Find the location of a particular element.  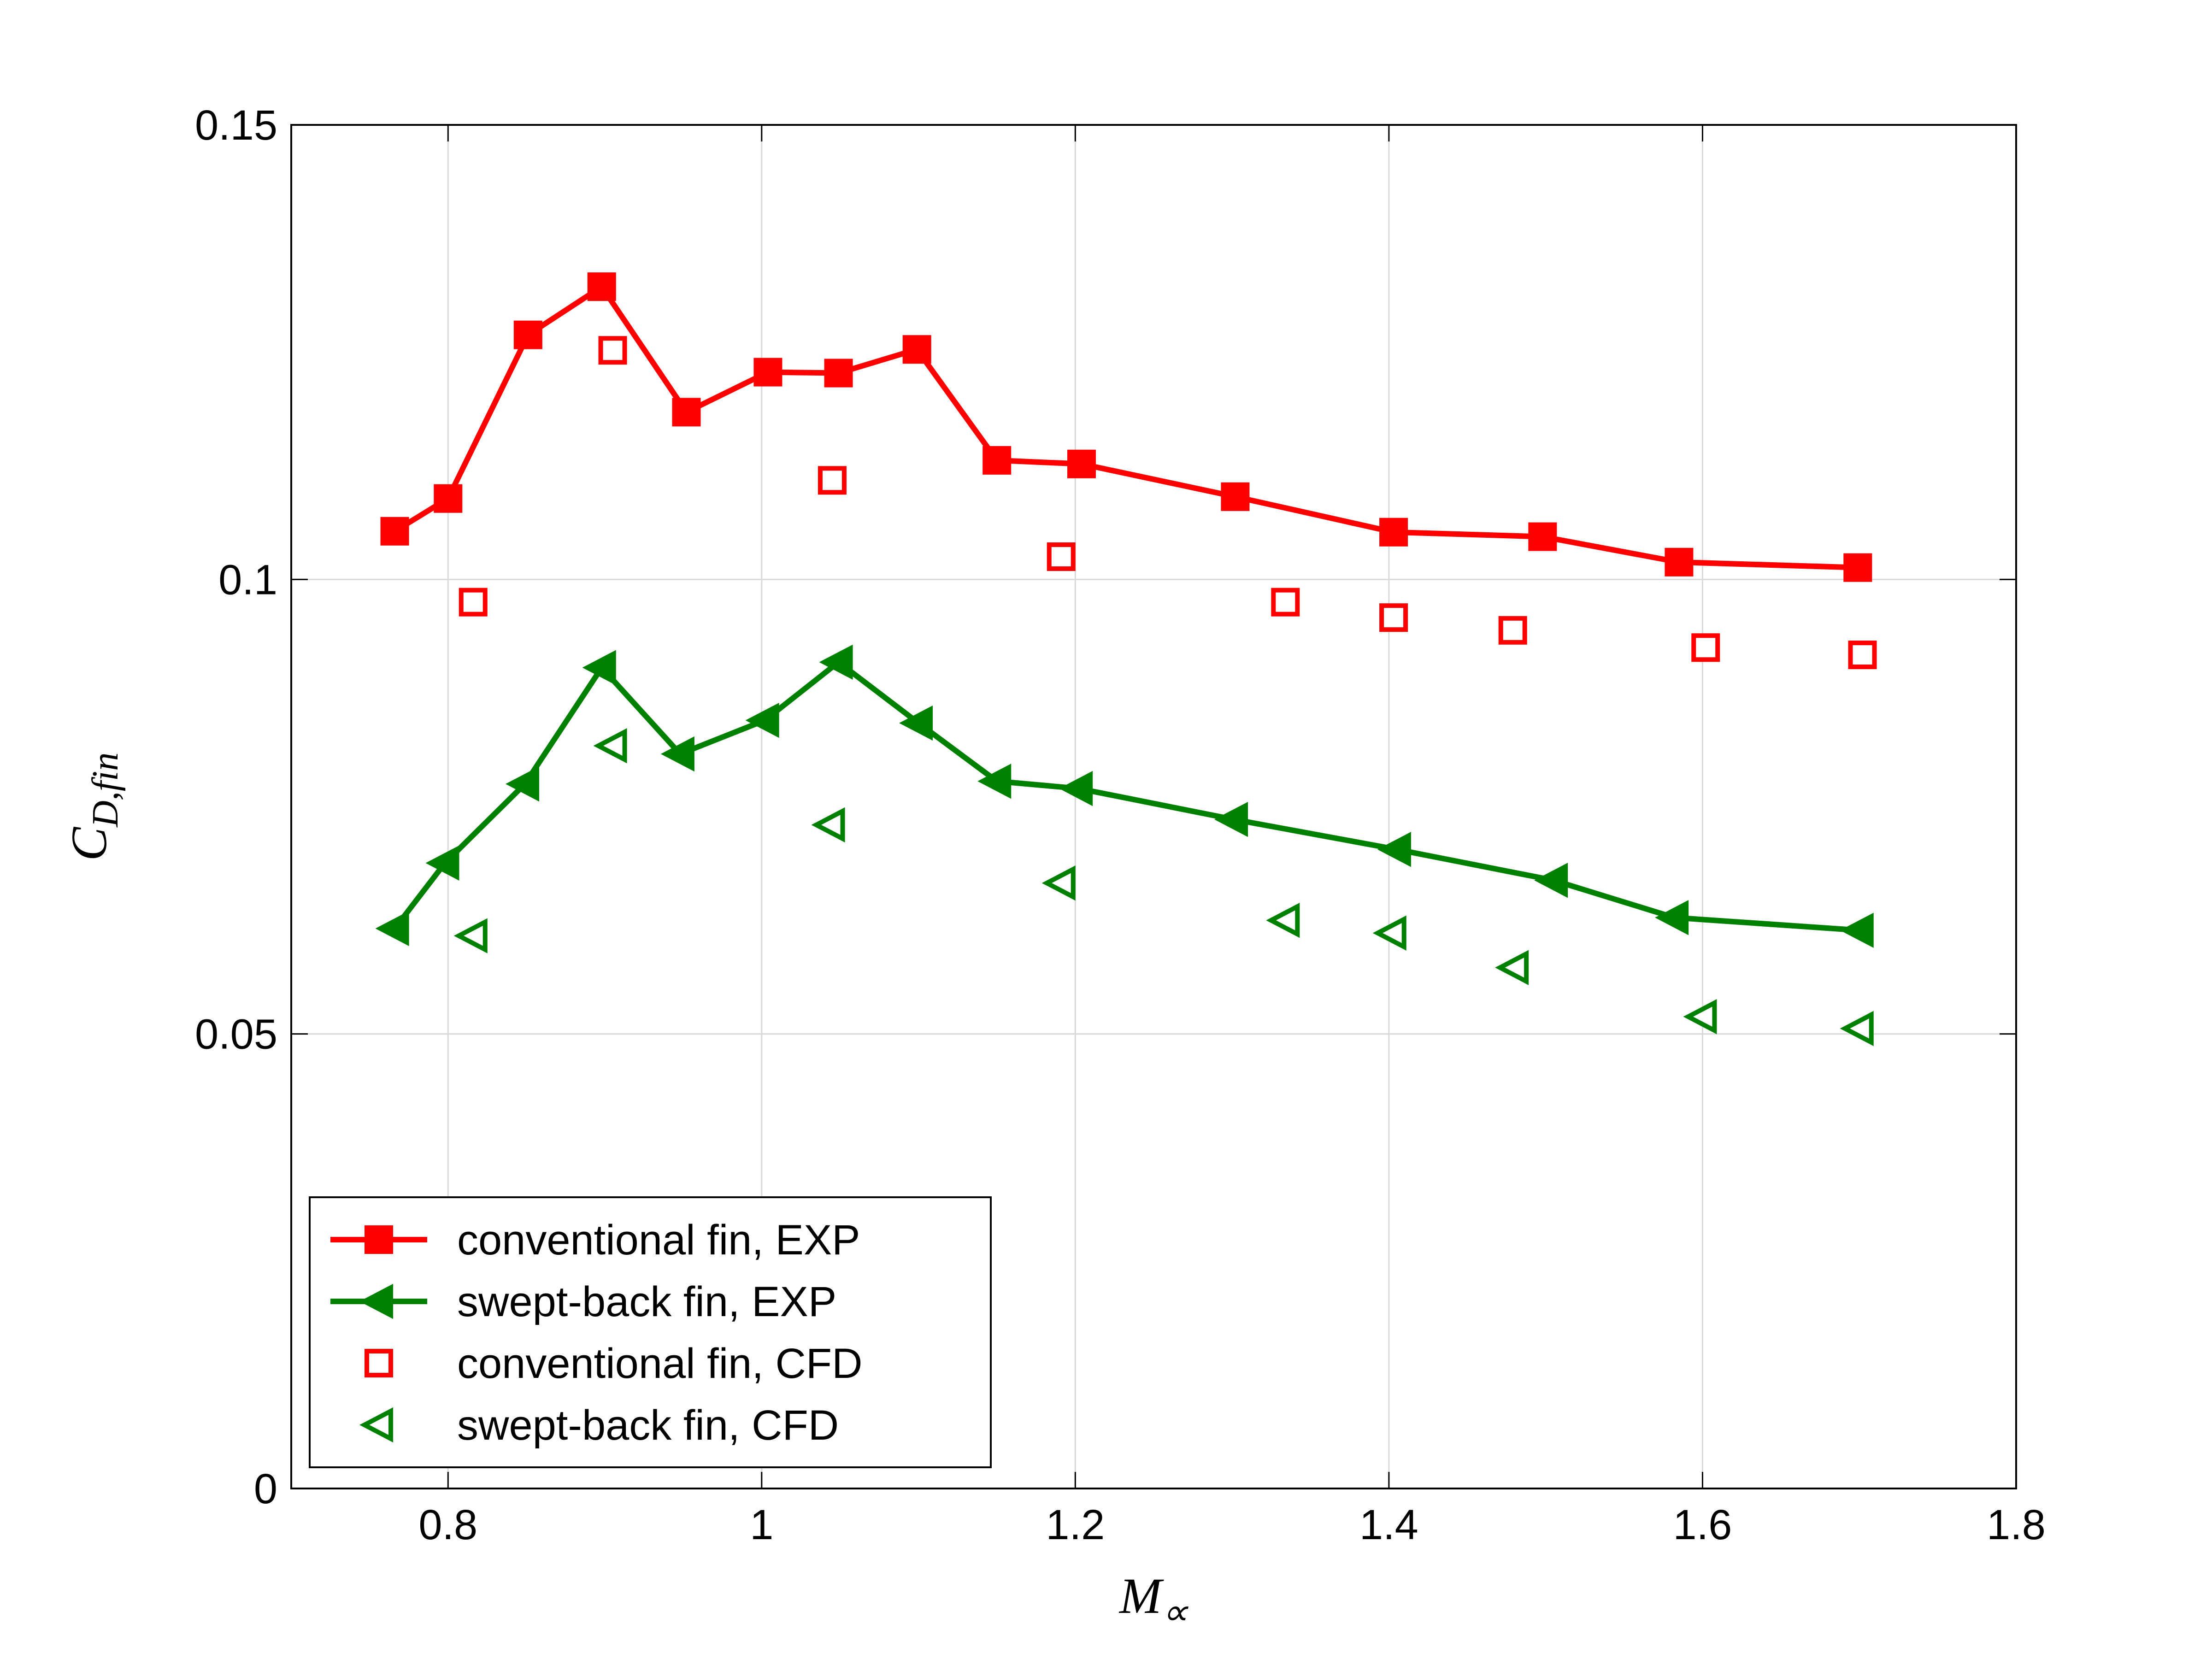

x-tick-label: 1.6 is located at coordinates (1702, 1524).